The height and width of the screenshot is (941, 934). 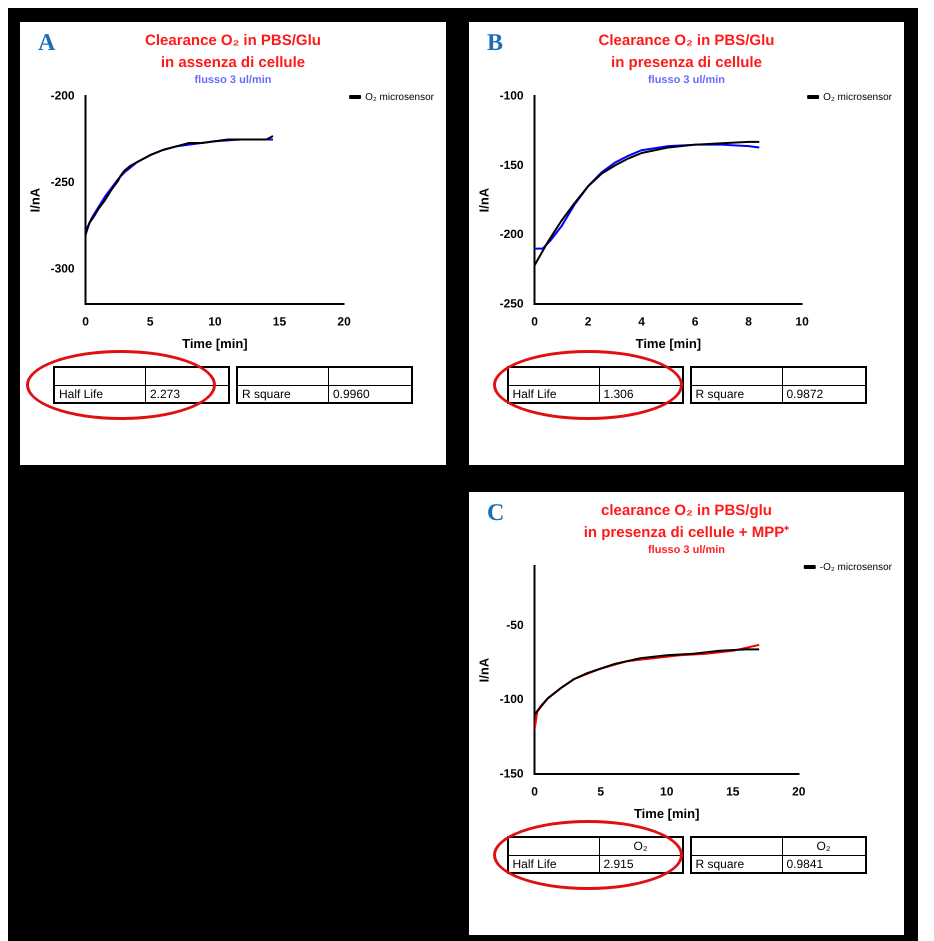 I want to click on text: 2.273, so click(x=187, y=394).